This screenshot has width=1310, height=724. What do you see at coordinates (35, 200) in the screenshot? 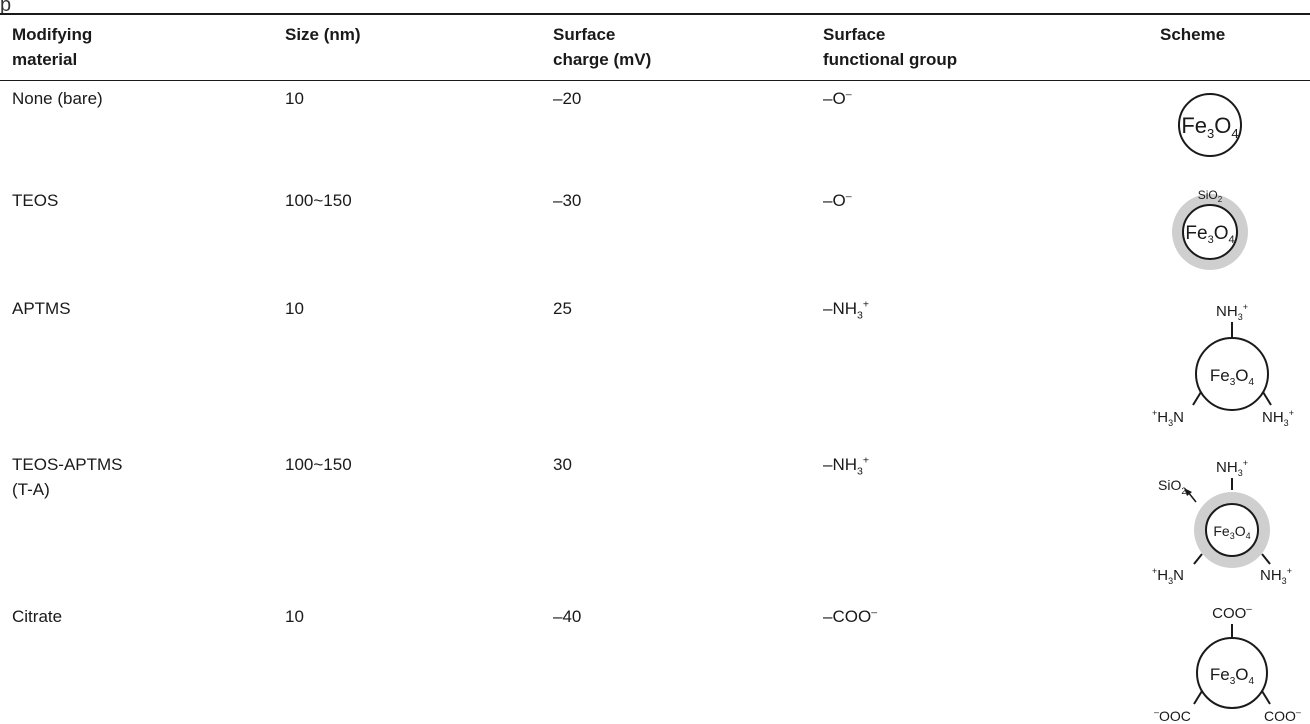
I see `cell-material: TEOS` at bounding box center [35, 200].